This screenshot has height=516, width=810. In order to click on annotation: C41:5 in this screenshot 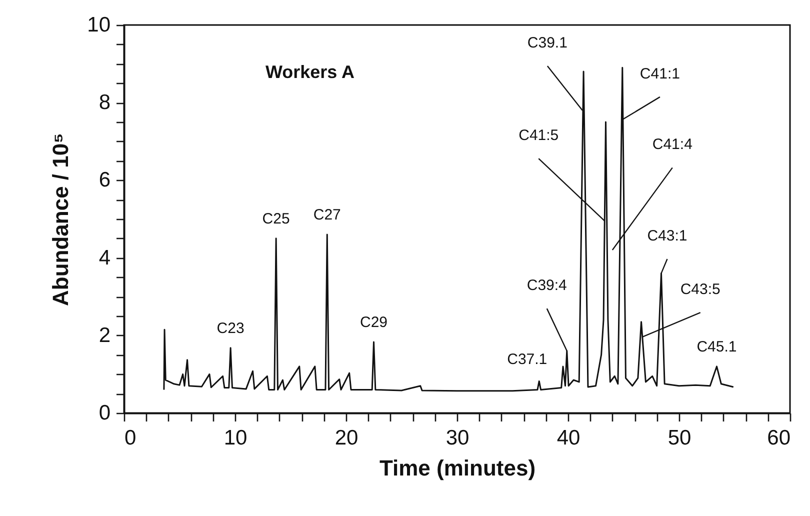, I will do `click(538, 135)`.